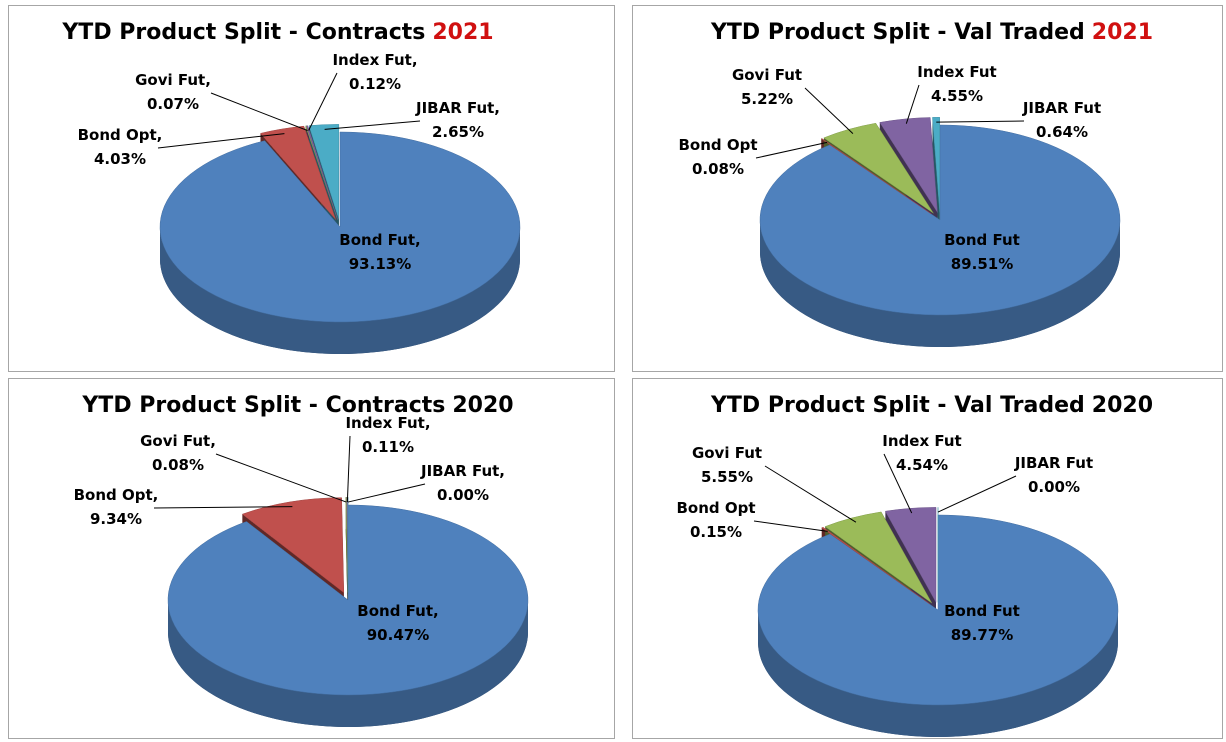  I want to click on data-label: Index Fut, 0.11%, so click(387, 435).